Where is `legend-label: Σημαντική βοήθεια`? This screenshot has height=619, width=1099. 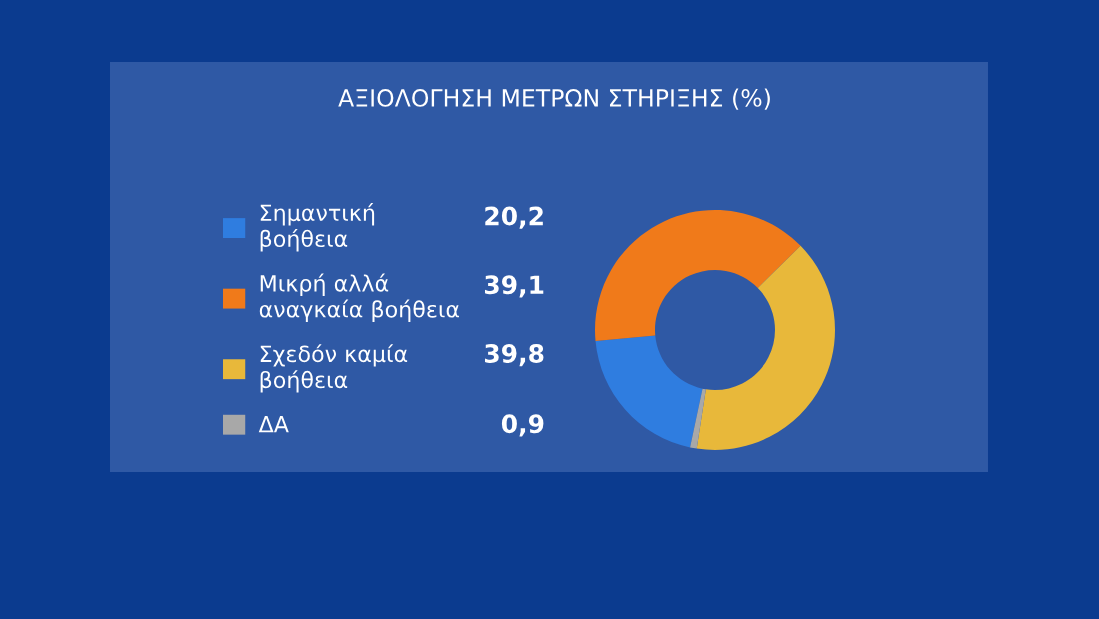
legend-label: Σημαντική βοήθεια is located at coordinates (317, 227).